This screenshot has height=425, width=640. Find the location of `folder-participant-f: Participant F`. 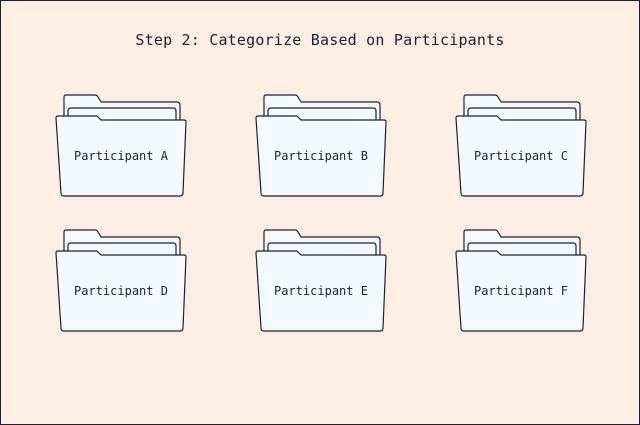

folder-participant-f: Participant F is located at coordinates (521, 281).